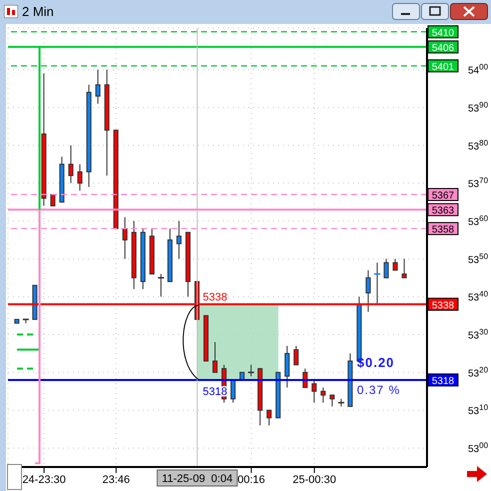 This screenshot has height=491, width=491. Describe the element at coordinates (478, 448) in the screenshot. I see `y-tick-label: 53$^{00}$` at that location.